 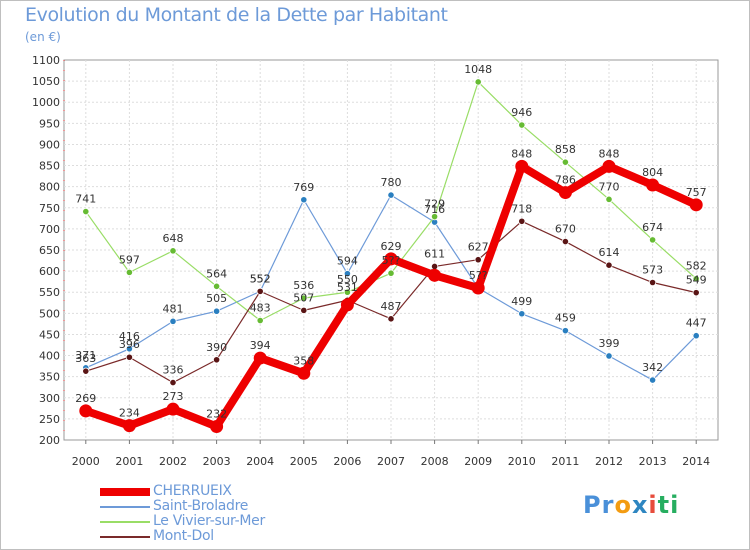 What do you see at coordinates (230, 491) in the screenshot?
I see `legend-item: CHERRUEIX` at bounding box center [230, 491].